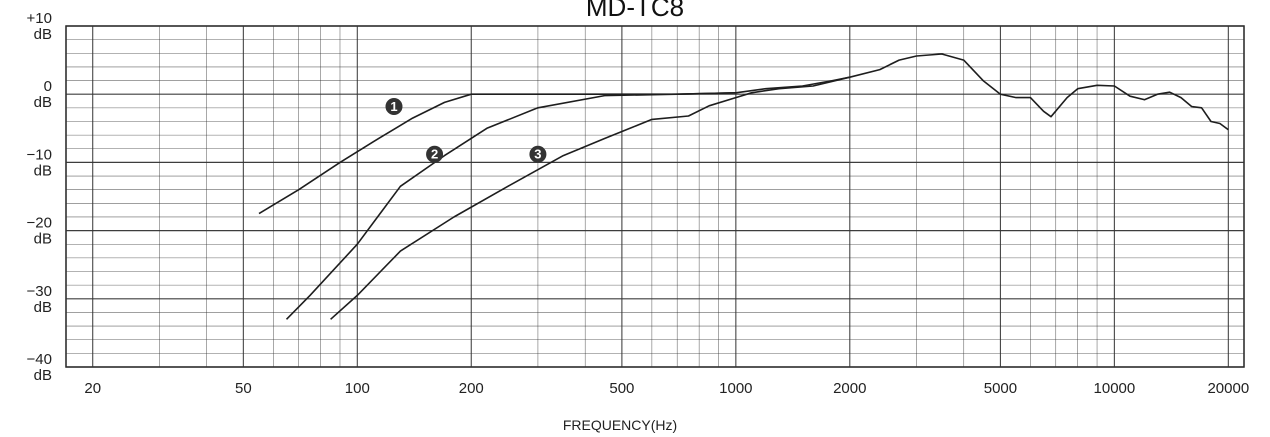 Image resolution: width=1270 pixels, height=437 pixels. What do you see at coordinates (620, 425) in the screenshot?
I see `x-axis-label: FREQUENCY(Hz)` at bounding box center [620, 425].